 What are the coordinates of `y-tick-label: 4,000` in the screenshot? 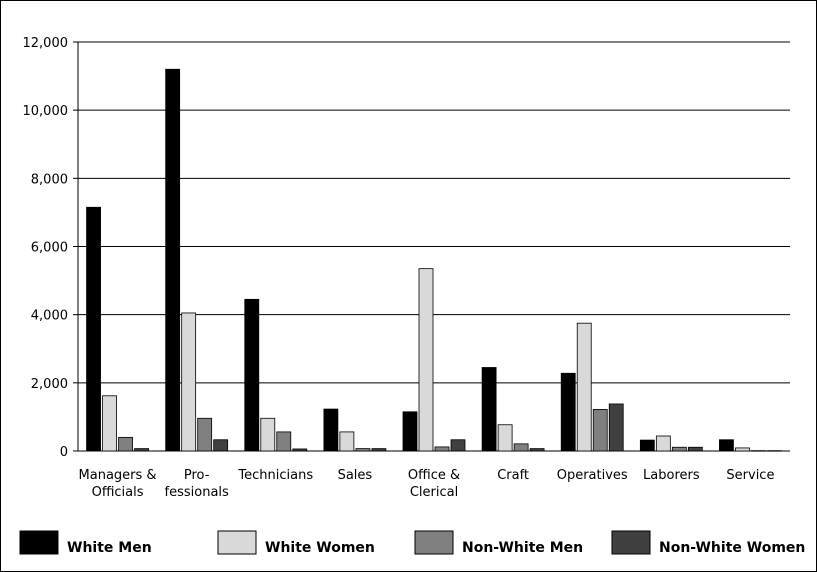 It's located at (49, 316).